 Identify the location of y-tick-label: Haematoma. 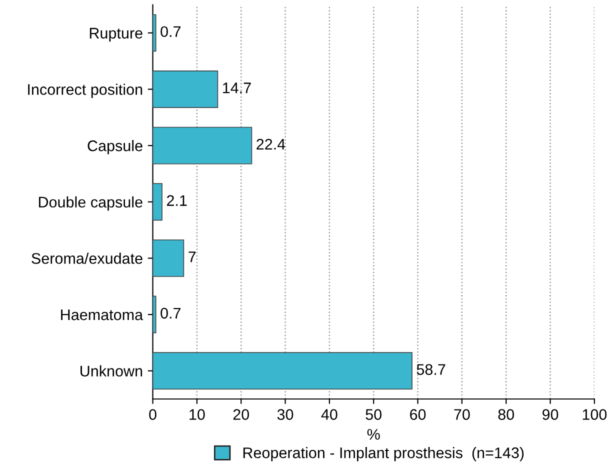
(102, 315).